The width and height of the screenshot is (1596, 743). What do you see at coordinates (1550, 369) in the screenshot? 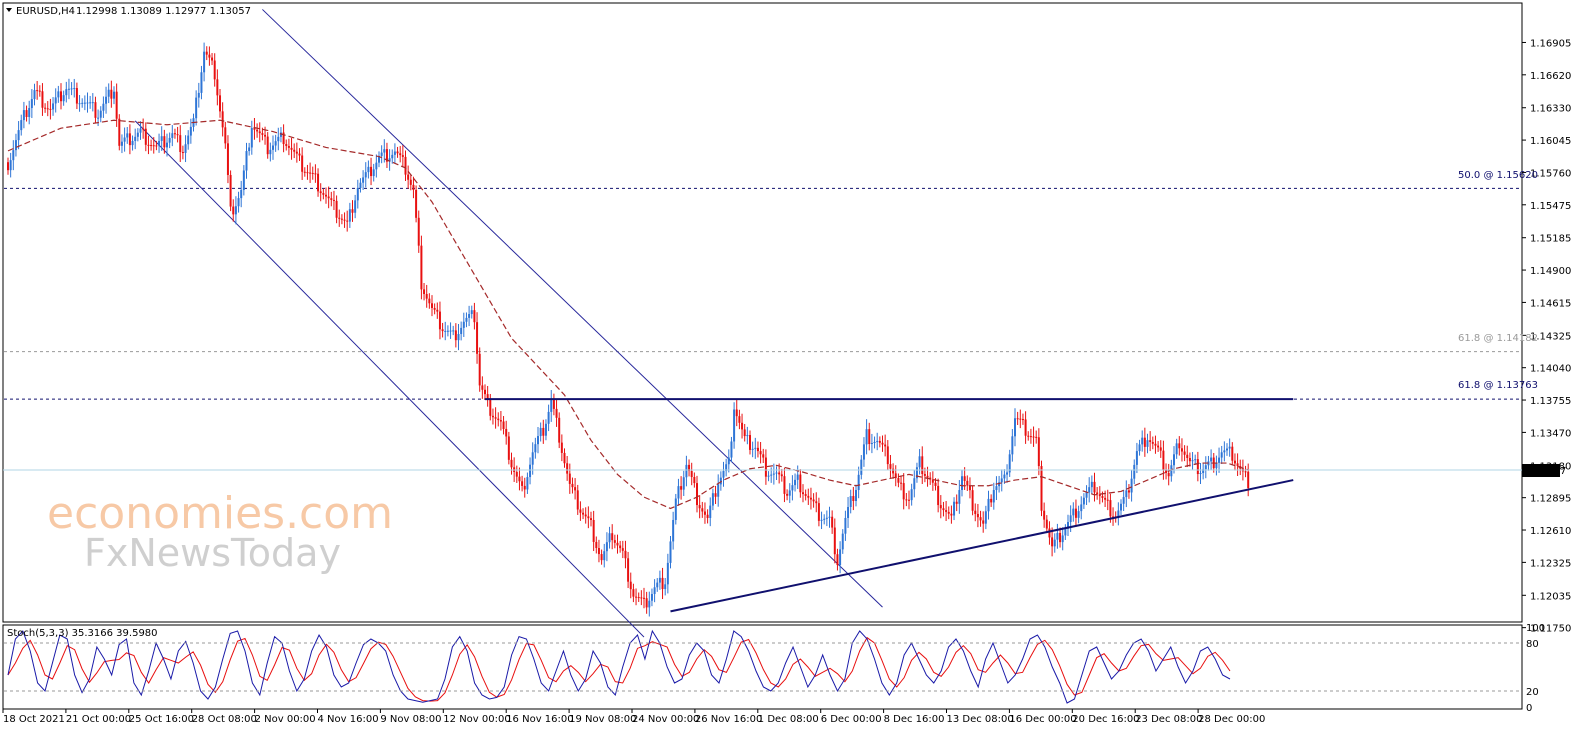
I see `y-tick-label: 1.14040` at bounding box center [1550, 369].